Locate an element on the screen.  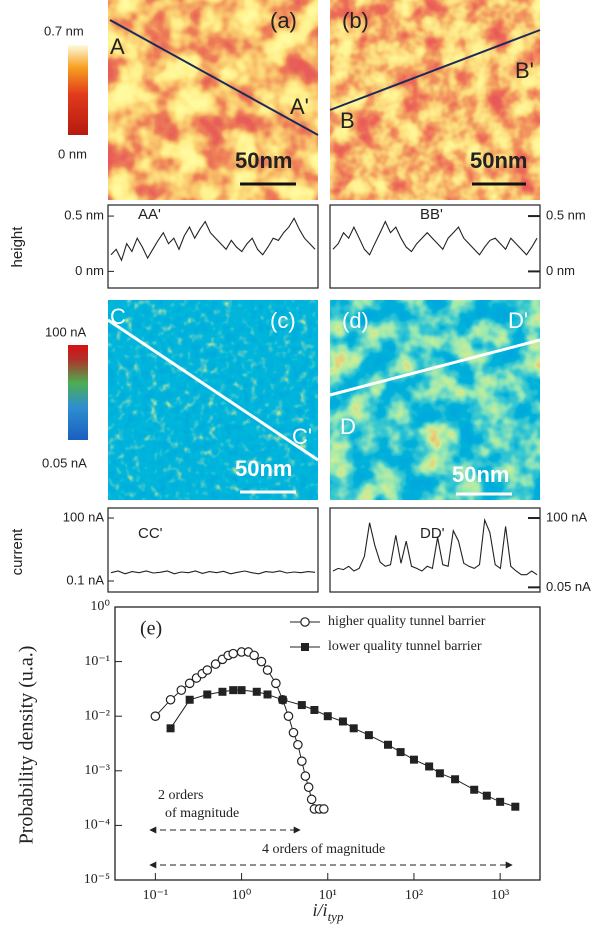
panel-label: (c) is located at coordinates (283, 320).